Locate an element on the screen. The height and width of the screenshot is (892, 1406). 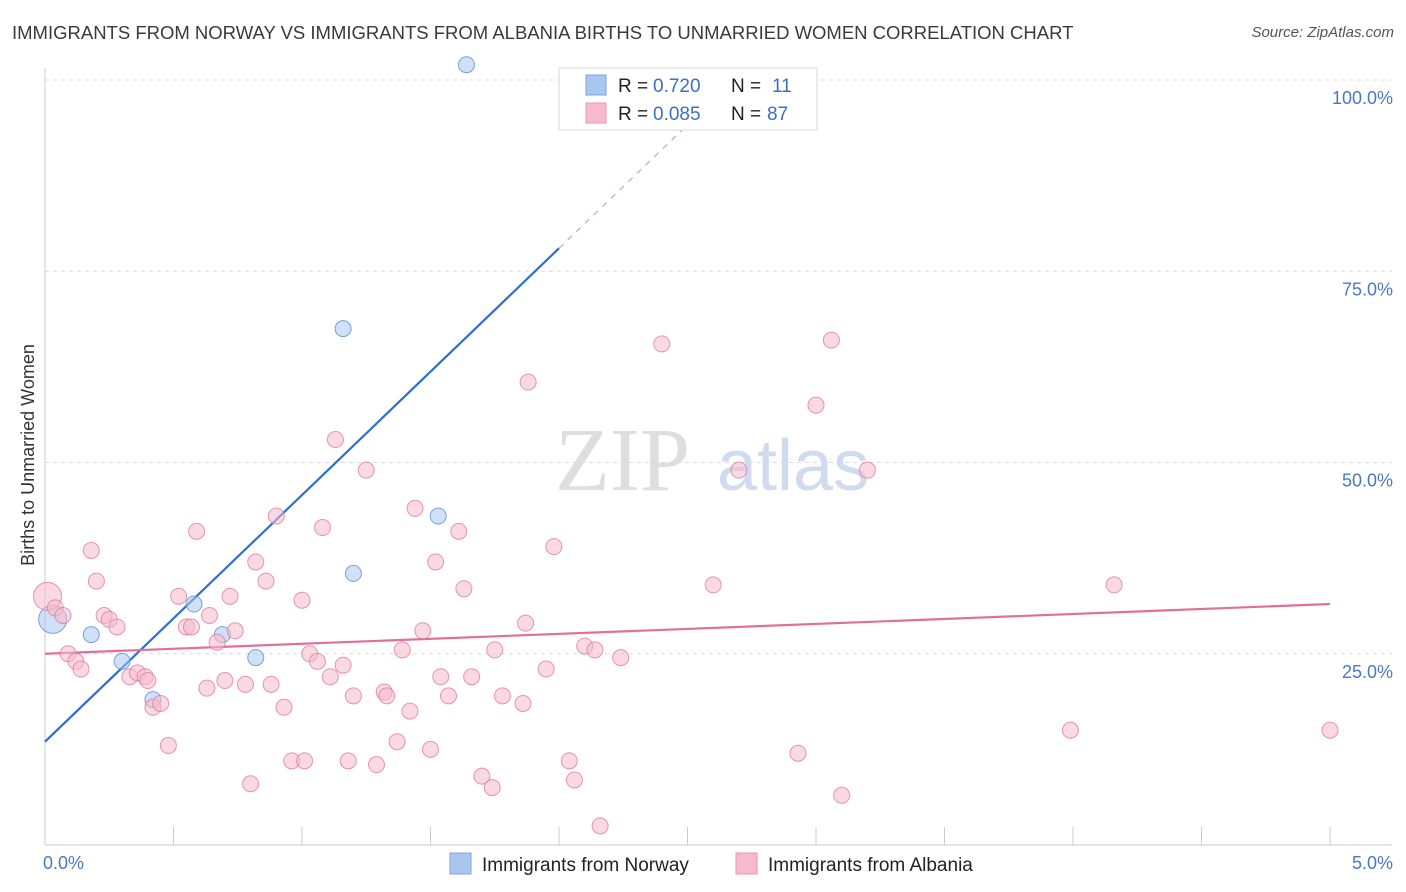
legend-n-label-albania: N = is located at coordinates (746, 114).